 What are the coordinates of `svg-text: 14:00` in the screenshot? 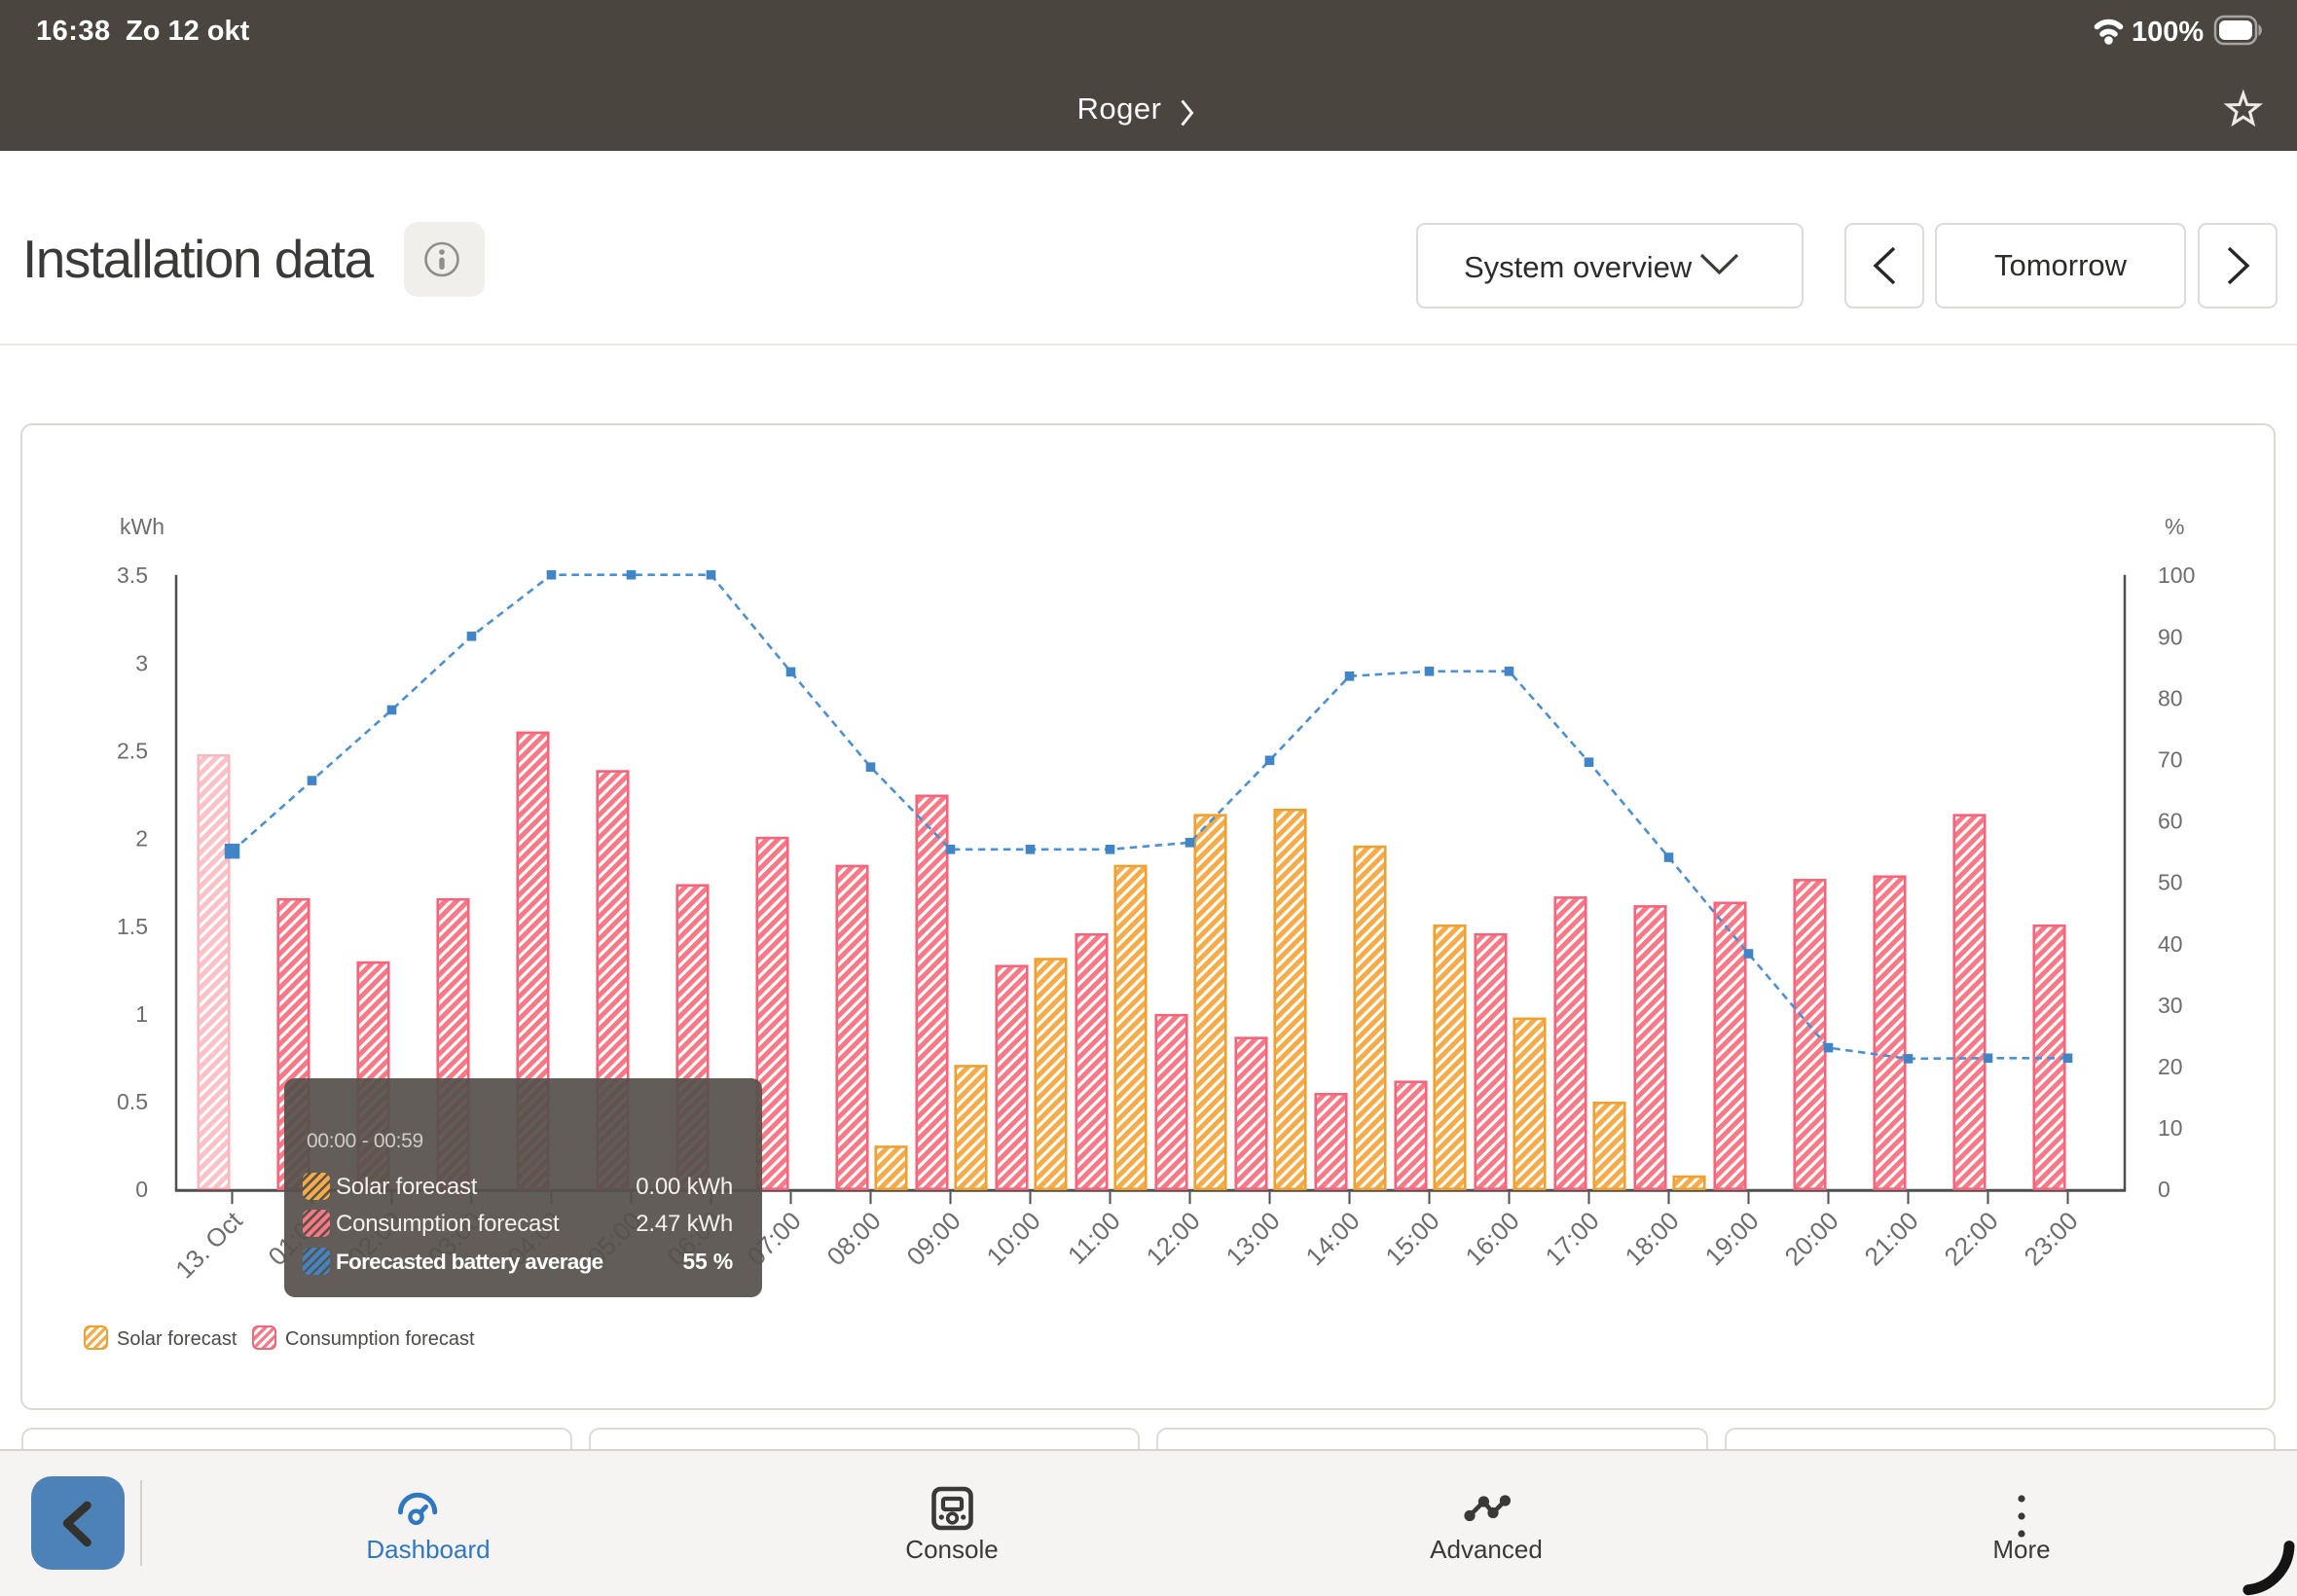 It's located at (1333, 1239).